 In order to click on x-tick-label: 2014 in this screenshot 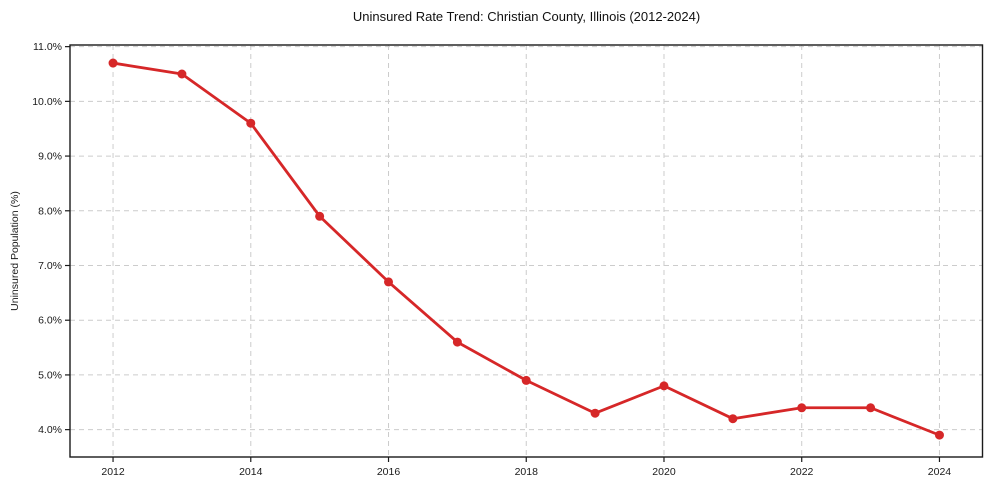, I will do `click(251, 472)`.